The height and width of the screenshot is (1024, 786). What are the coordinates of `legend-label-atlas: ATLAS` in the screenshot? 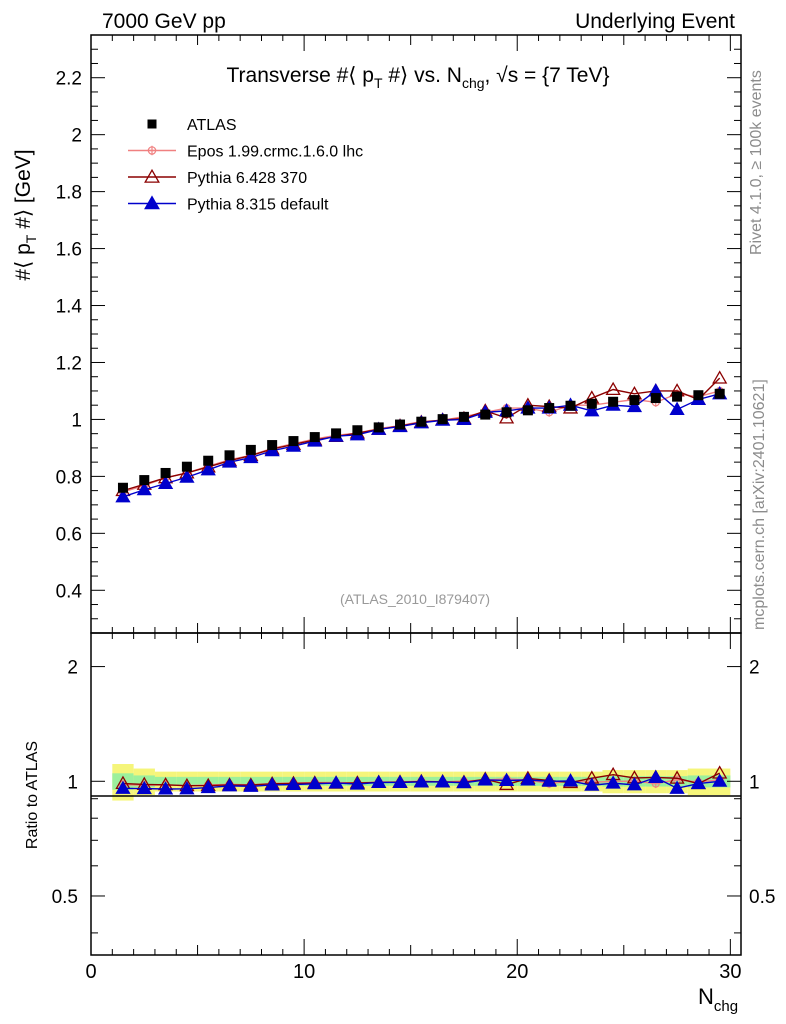 It's located at (212, 125).